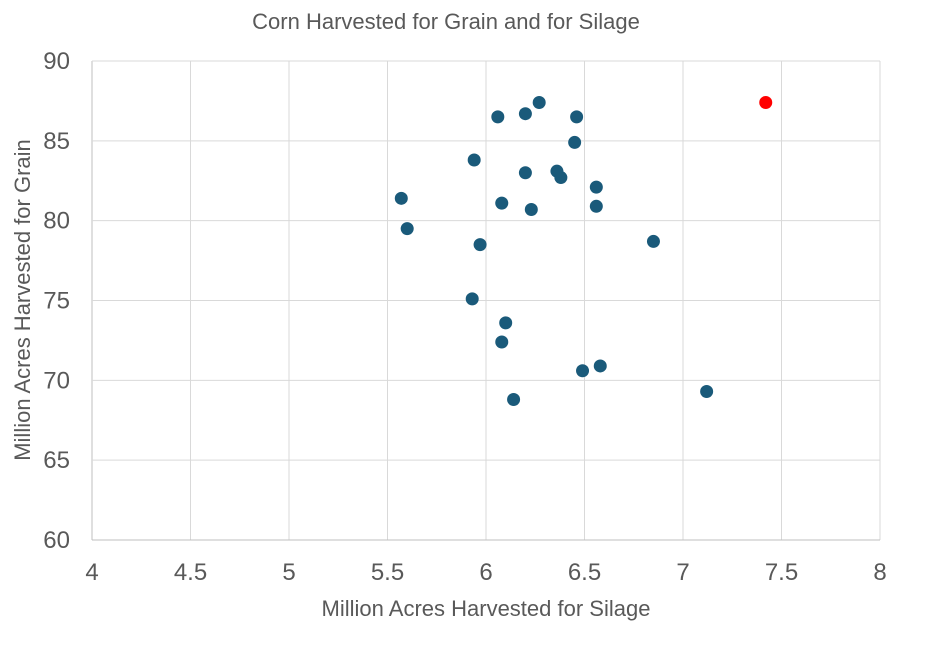 Image resolution: width=932 pixels, height=647 pixels. I want to click on y-tick-label: 75, so click(56, 301).